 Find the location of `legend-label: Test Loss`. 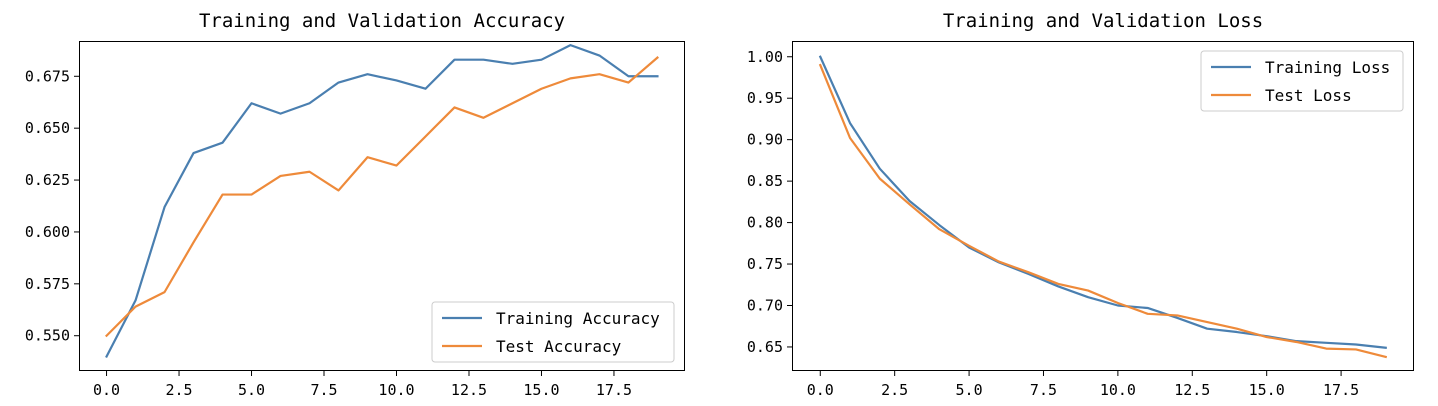

legend-label: Test Loss is located at coordinates (1308, 95).